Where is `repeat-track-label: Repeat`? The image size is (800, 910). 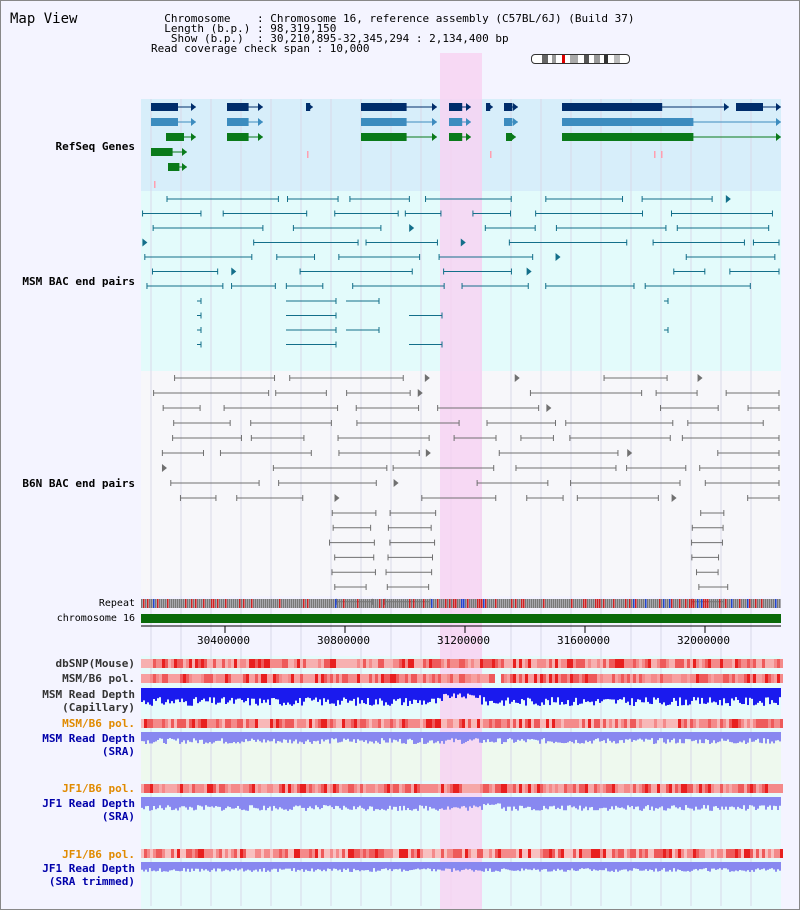 repeat-track-label: Repeat is located at coordinates (116, 603).